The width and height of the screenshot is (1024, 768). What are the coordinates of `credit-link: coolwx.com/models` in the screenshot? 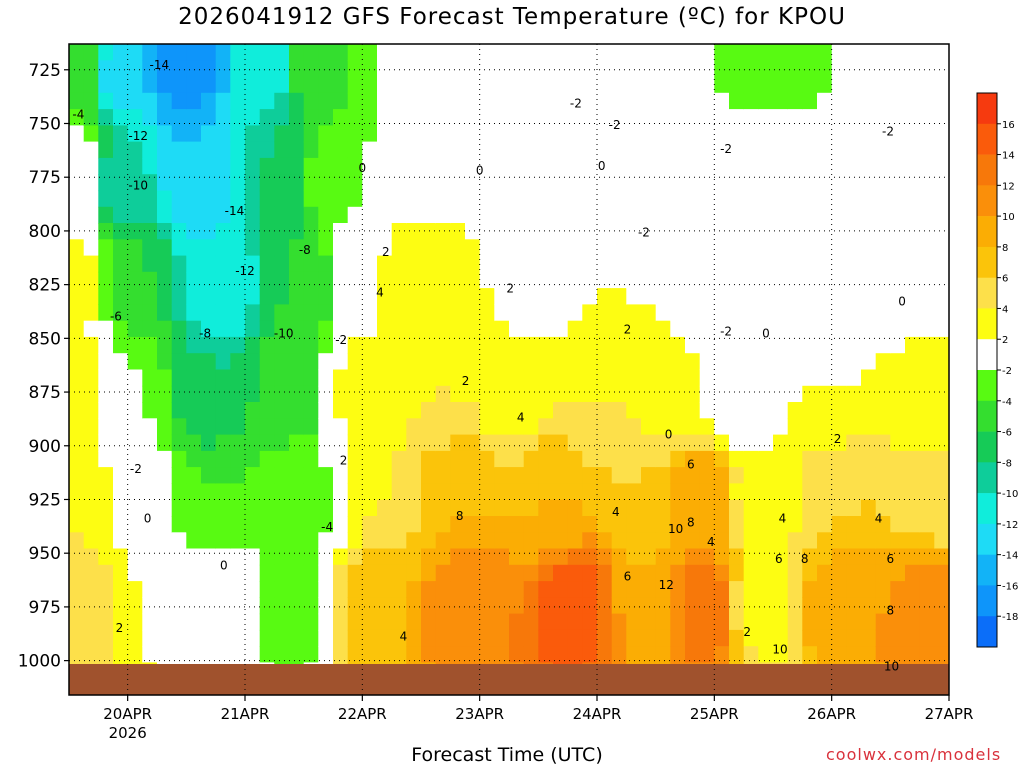 It's located at (914, 754).